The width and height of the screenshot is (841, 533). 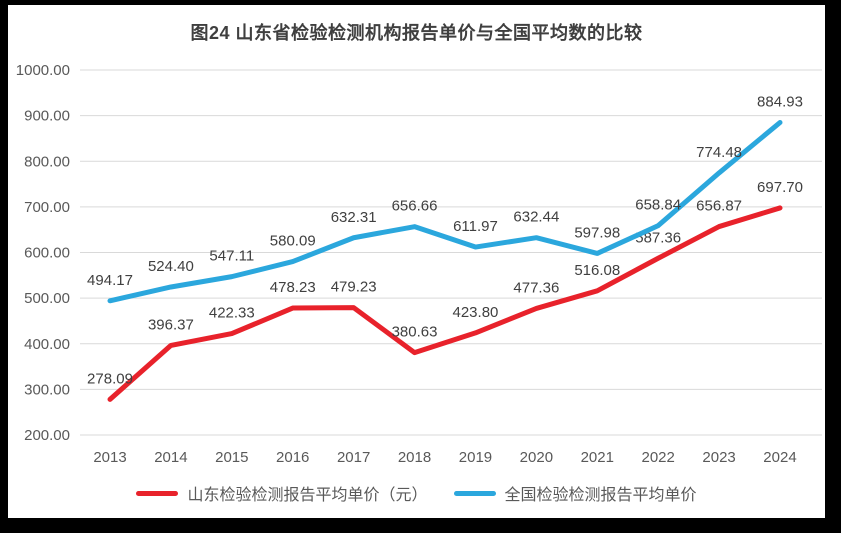 What do you see at coordinates (47, 344) in the screenshot?
I see `y-axis-tick-label: 400.00` at bounding box center [47, 344].